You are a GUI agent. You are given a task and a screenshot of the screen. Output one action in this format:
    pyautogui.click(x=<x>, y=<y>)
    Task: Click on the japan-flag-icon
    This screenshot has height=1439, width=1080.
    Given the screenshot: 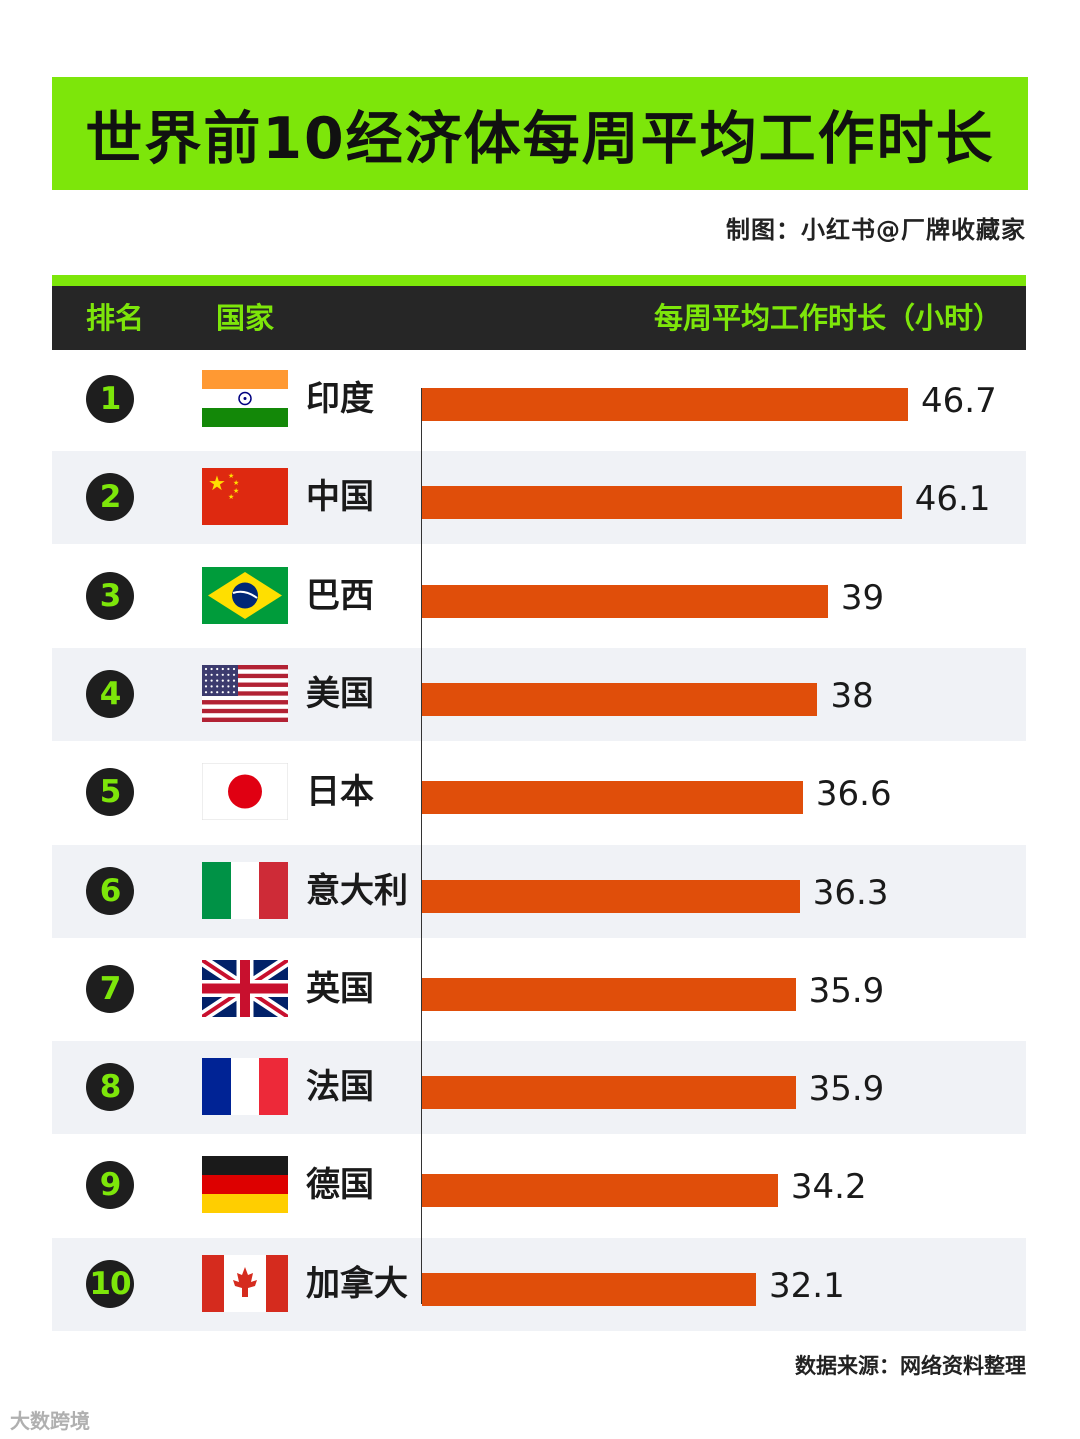 What is the action you would take?
    pyautogui.click(x=245, y=792)
    